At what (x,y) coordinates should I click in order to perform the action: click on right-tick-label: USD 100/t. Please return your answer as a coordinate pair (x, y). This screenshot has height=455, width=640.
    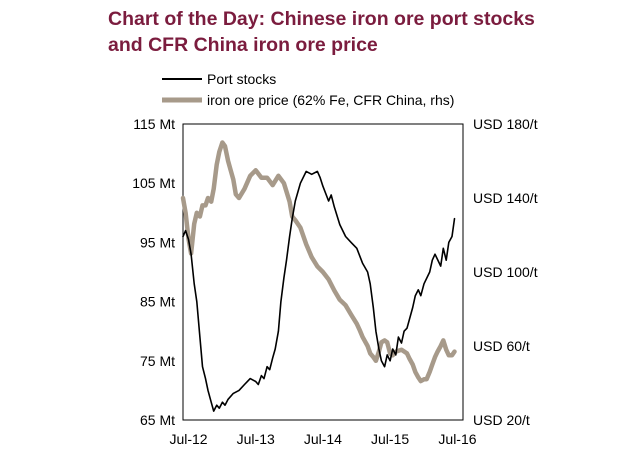
    Looking at the image, I should click on (505, 272).